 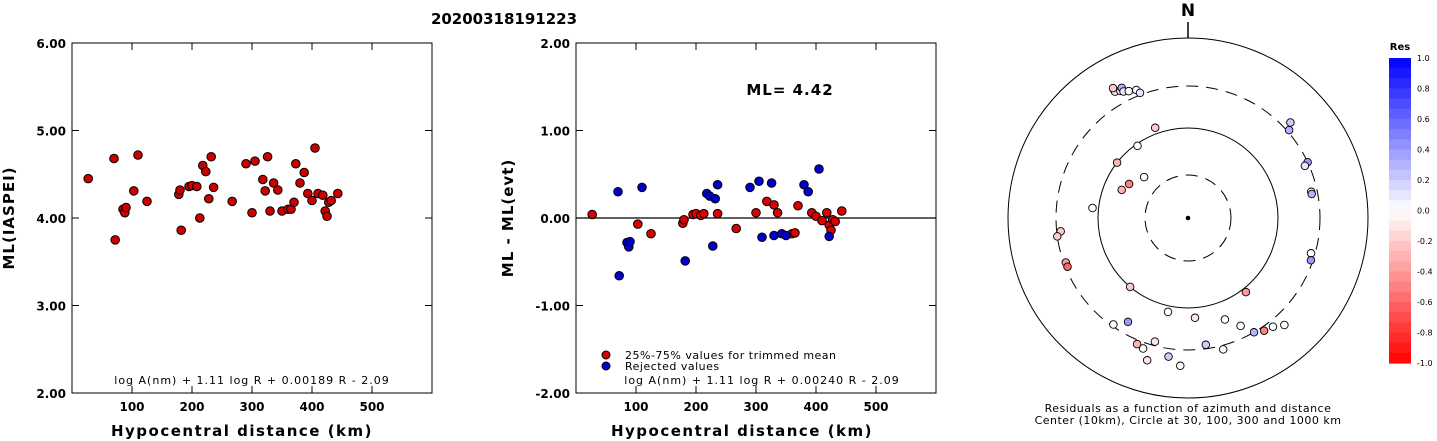 What do you see at coordinates (695, 407) in the screenshot?
I see `middle-xtick-label: 200` at bounding box center [695, 407].